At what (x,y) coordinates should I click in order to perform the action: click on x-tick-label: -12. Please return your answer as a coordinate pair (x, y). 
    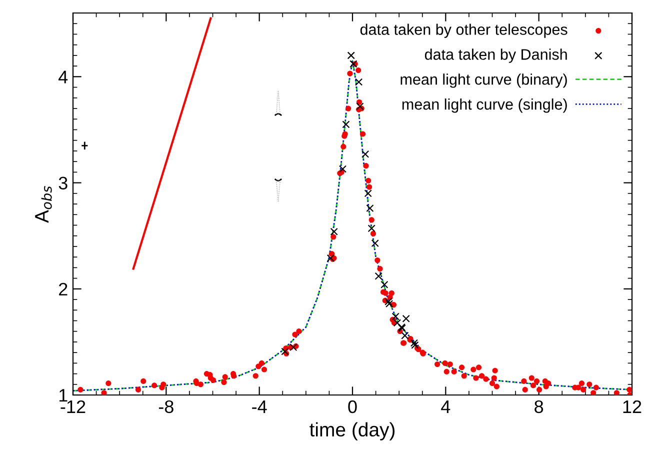
    Looking at the image, I should click on (73, 406).